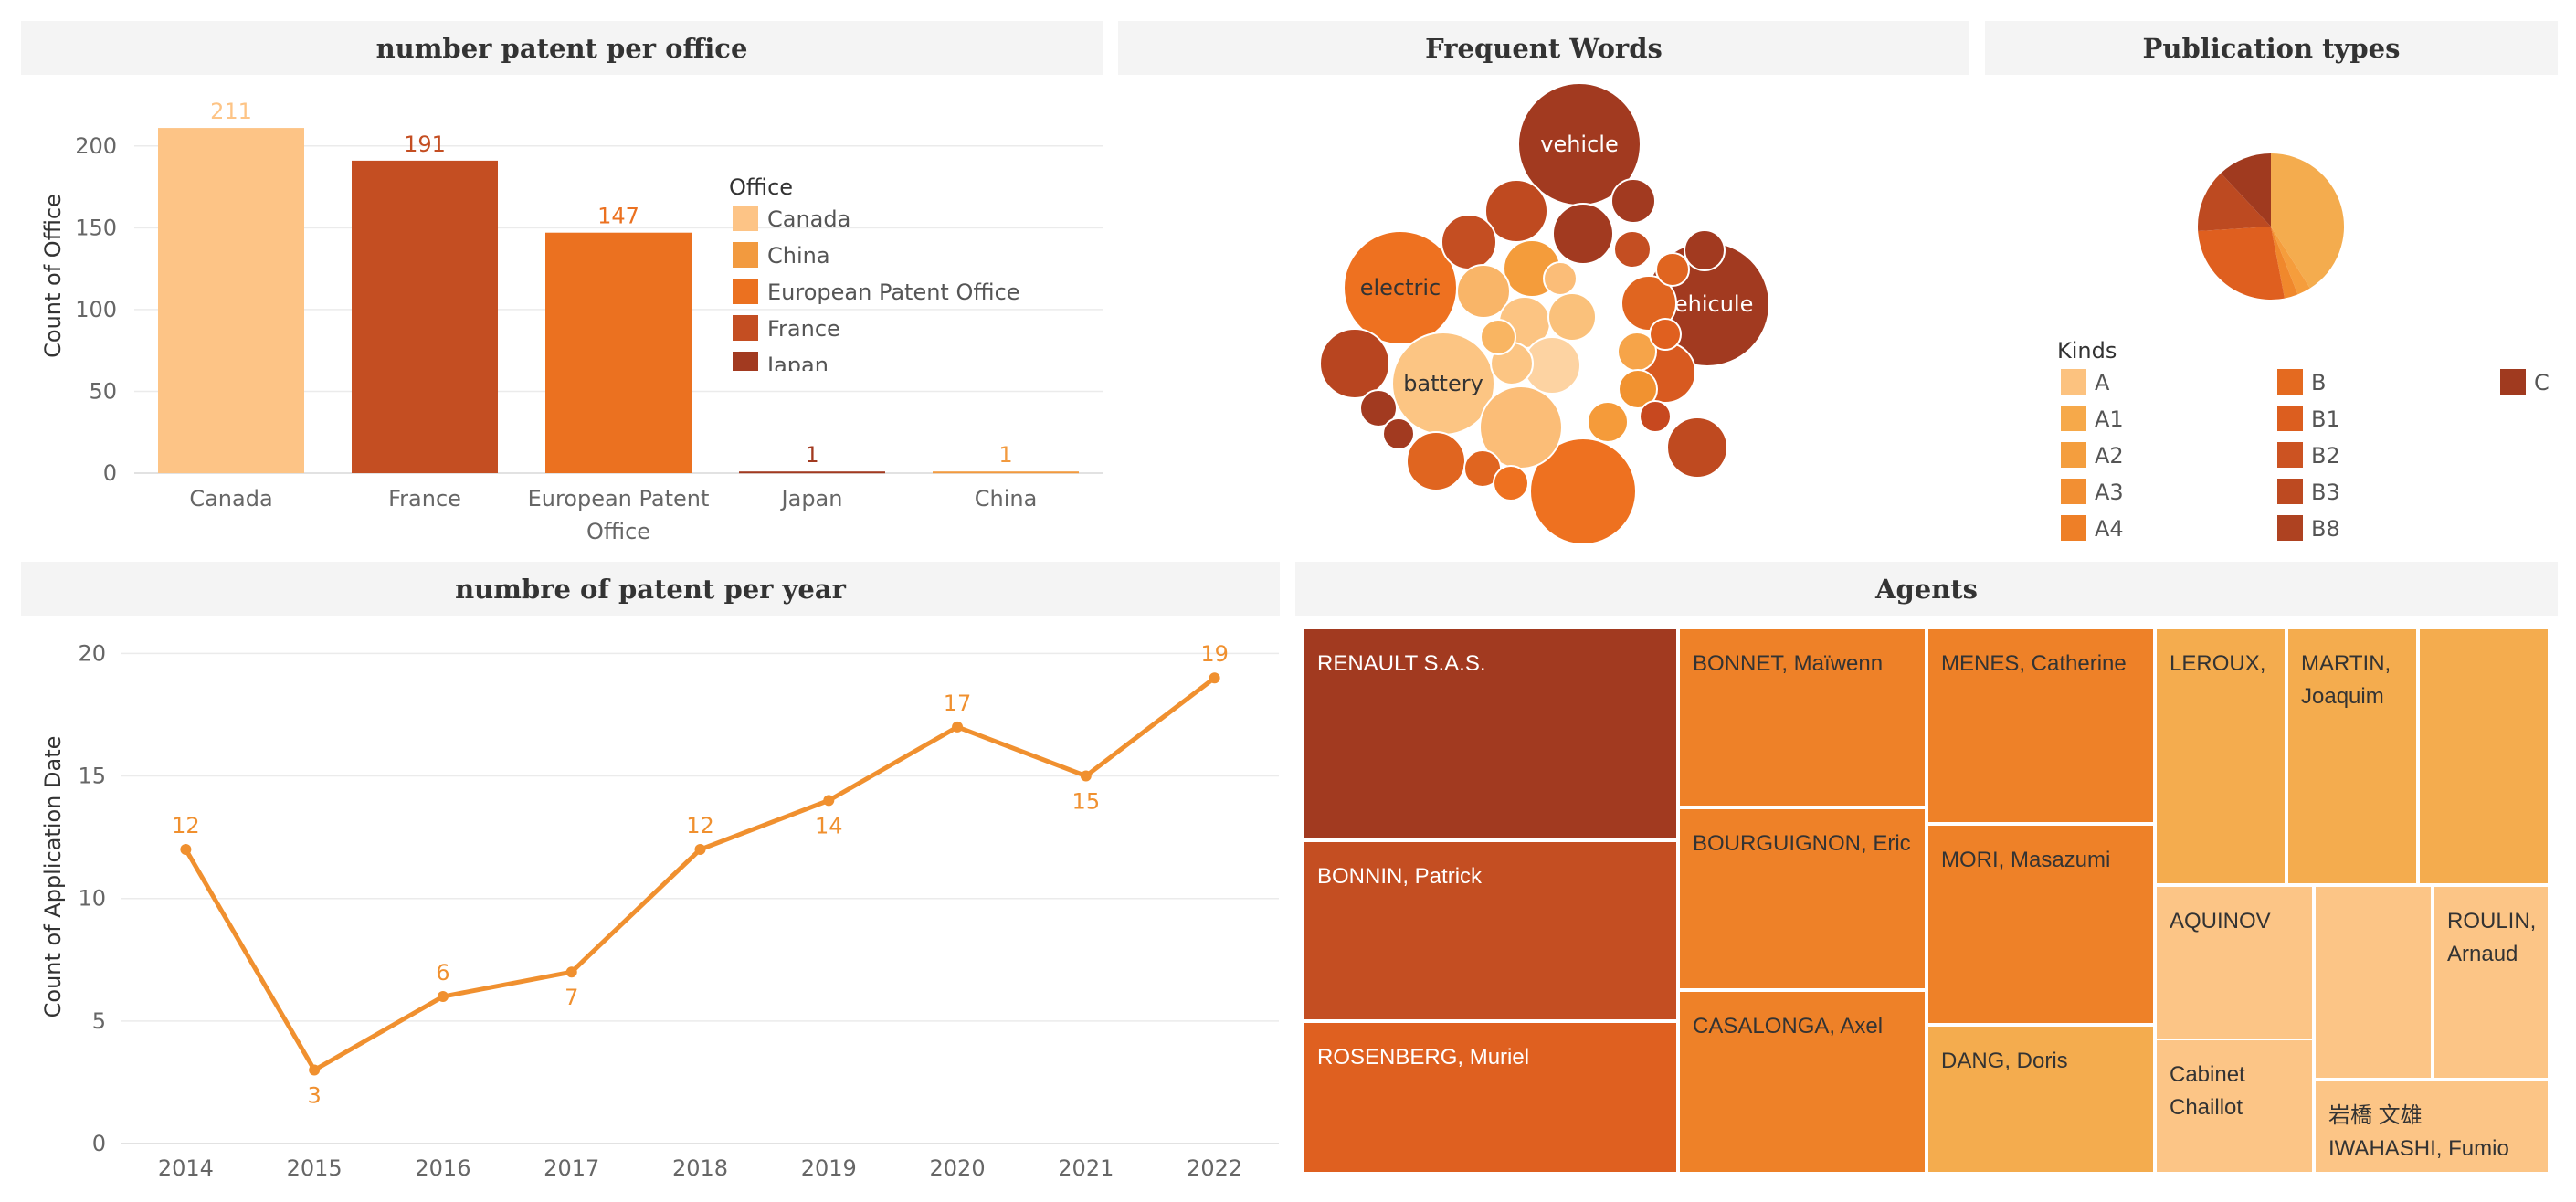  I want to click on bar-canada, so click(231, 300).